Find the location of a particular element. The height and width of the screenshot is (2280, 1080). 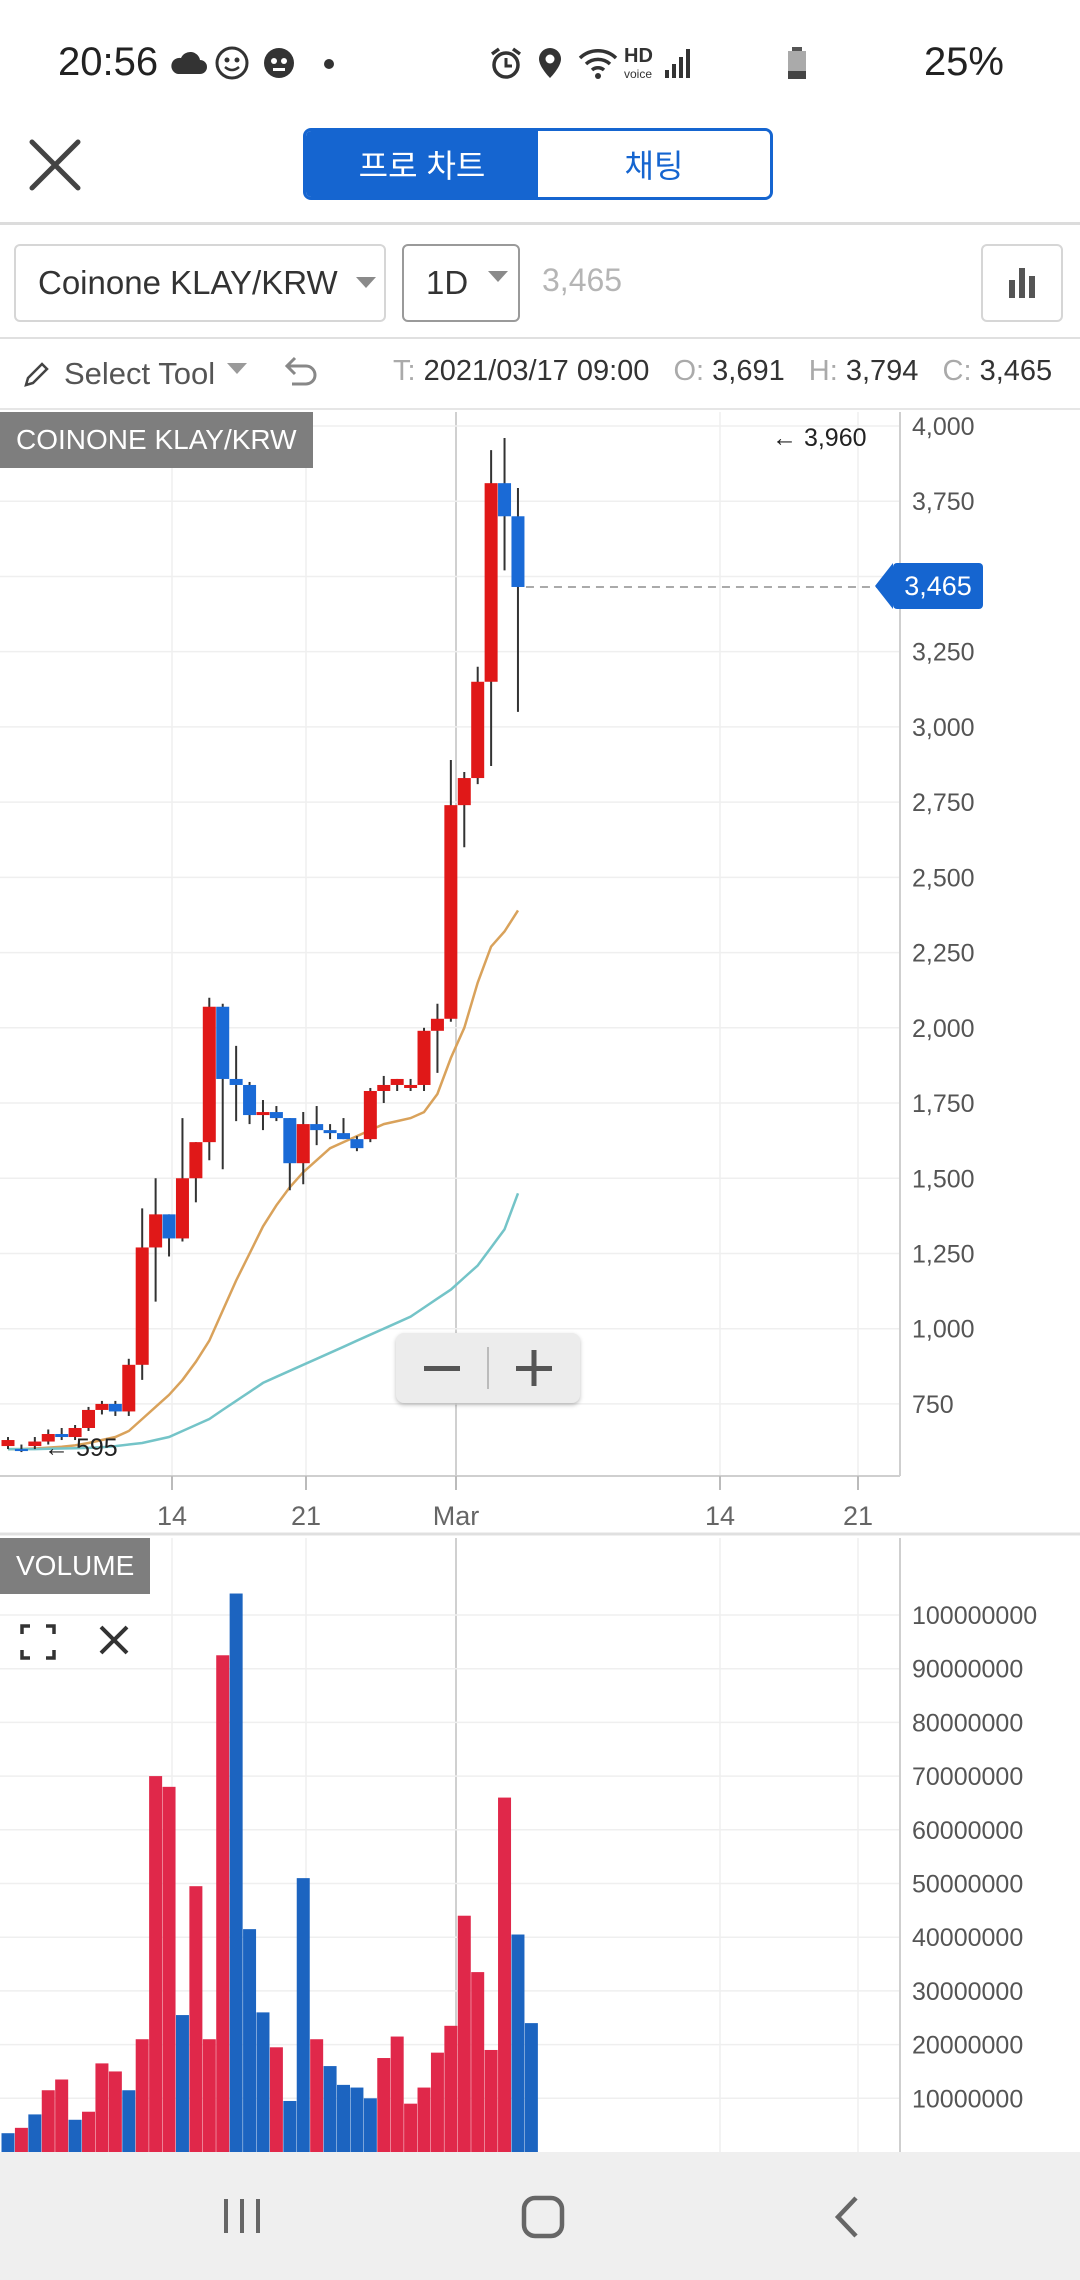

undo-button is located at coordinates (300, 372).